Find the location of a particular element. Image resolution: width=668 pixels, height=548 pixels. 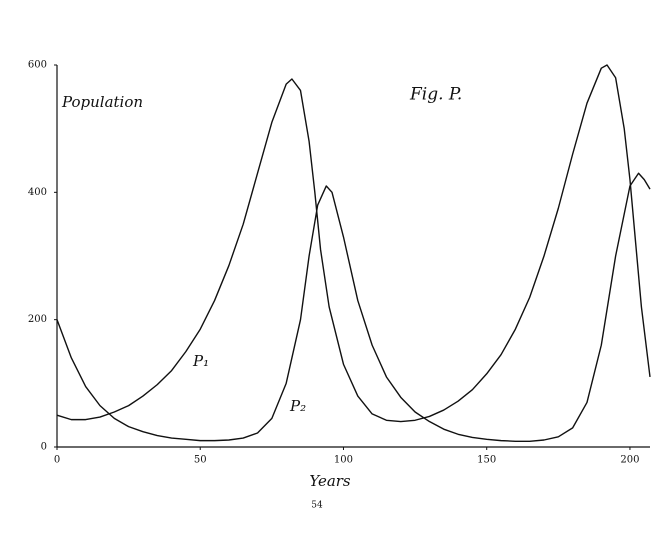

y-axis-label: Population is located at coordinates (102, 102).